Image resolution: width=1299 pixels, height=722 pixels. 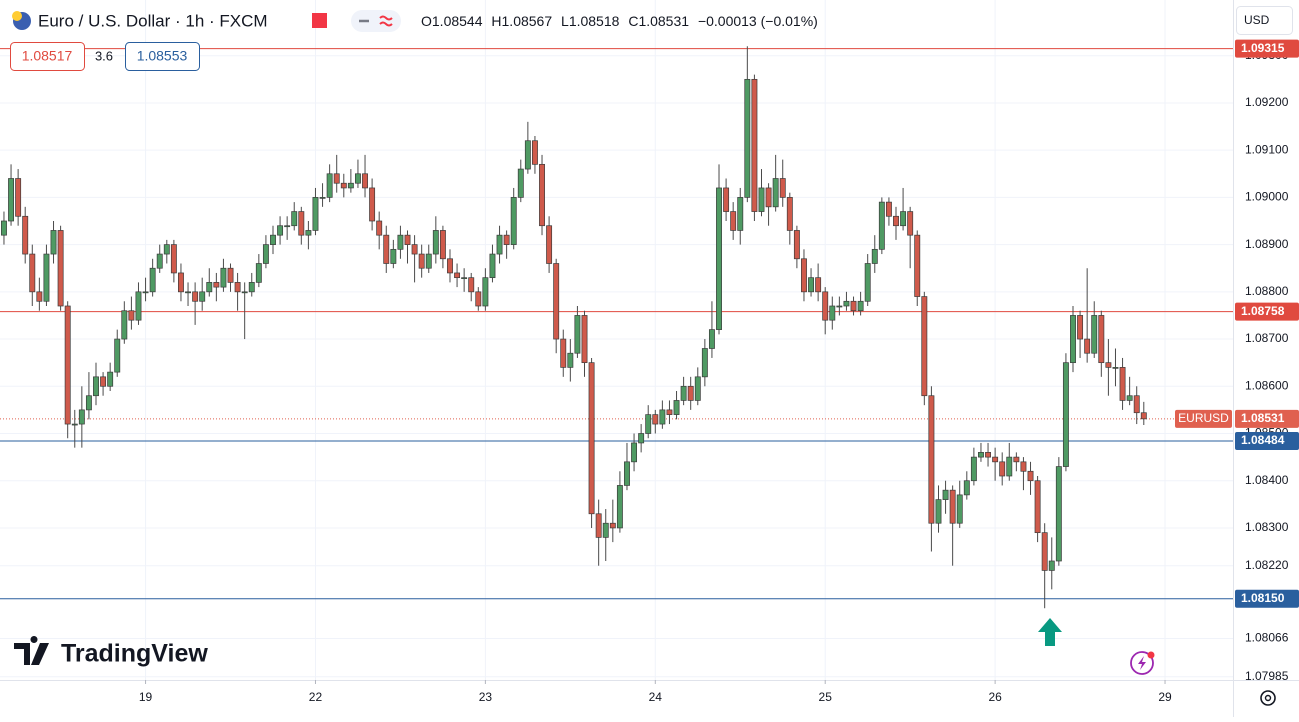 I want to click on ohlc-label: H, so click(x=496, y=21).